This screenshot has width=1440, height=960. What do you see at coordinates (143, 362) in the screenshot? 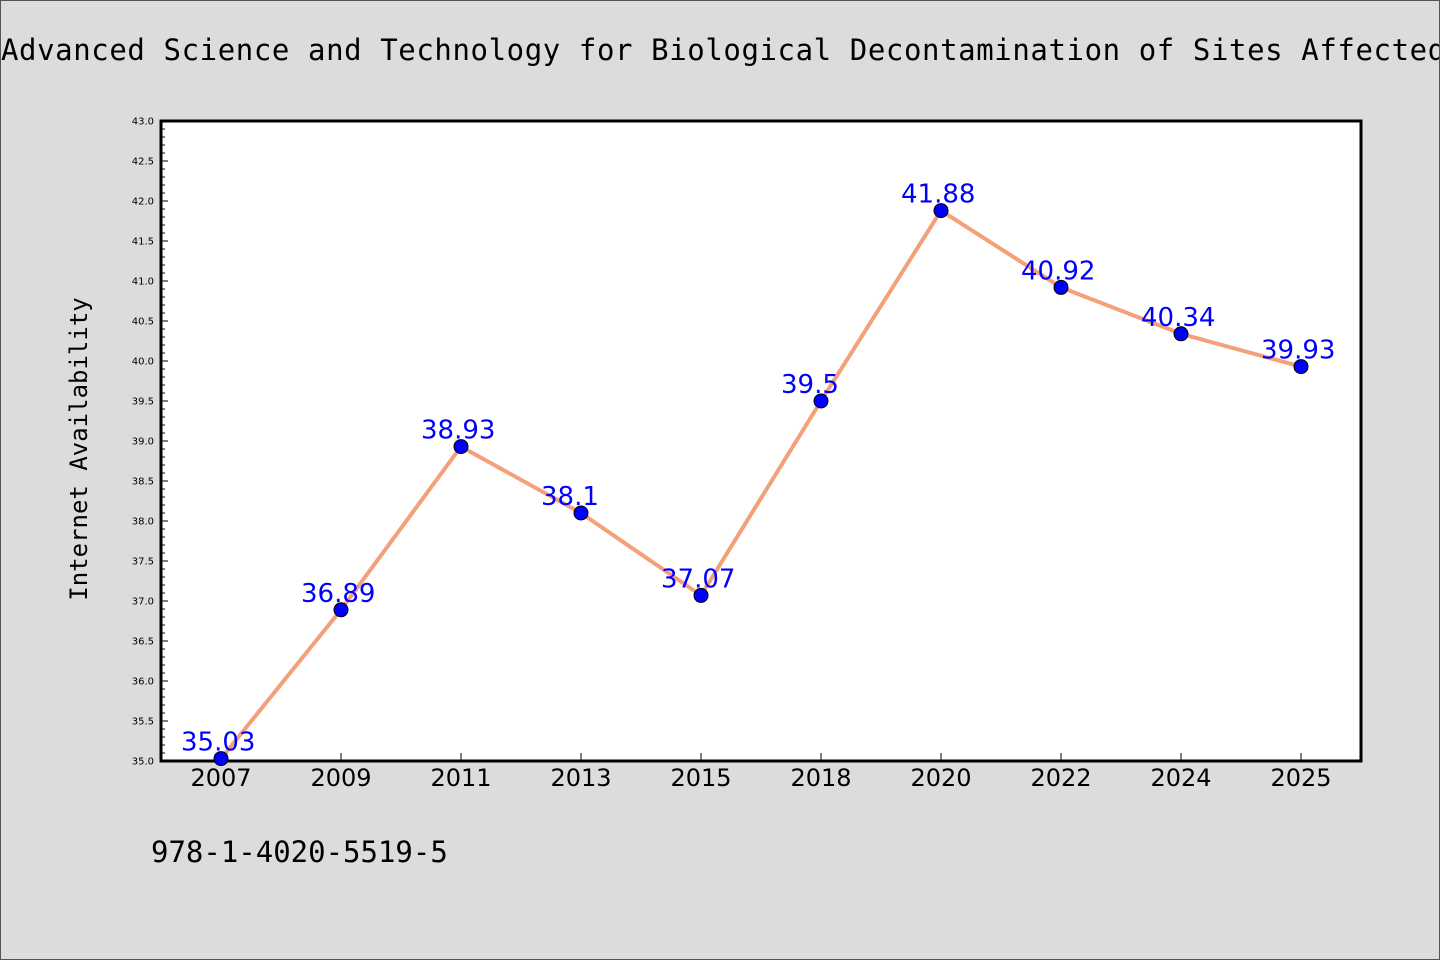
I see `y-tick-label: 40.0` at bounding box center [143, 362].